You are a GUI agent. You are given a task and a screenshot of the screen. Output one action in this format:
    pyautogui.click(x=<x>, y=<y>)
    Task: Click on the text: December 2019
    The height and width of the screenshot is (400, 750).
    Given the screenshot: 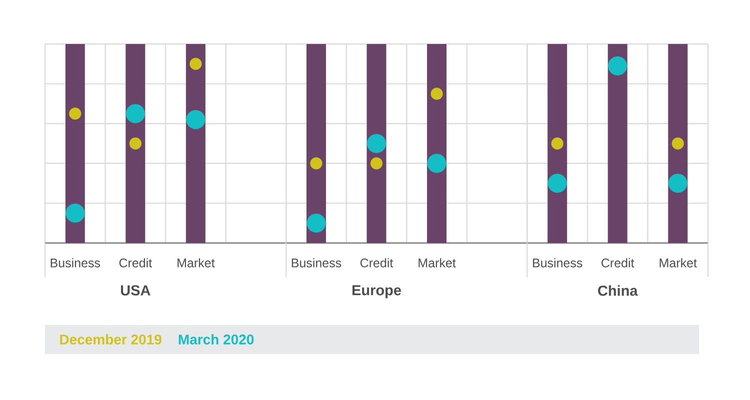 What is the action you would take?
    pyautogui.click(x=111, y=339)
    